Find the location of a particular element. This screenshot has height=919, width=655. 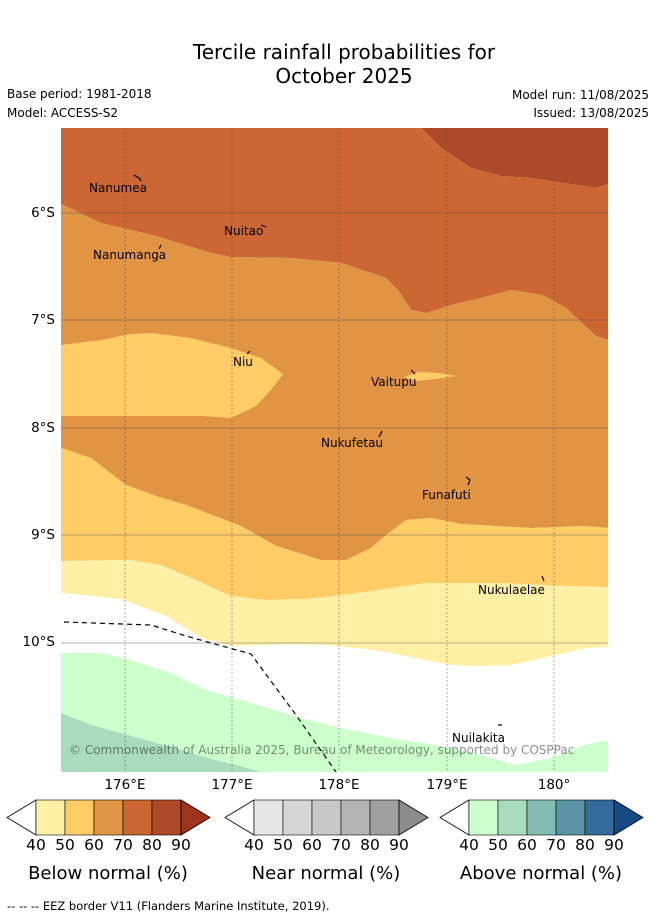

lon-label-179e: 179°E is located at coordinates (447, 785).